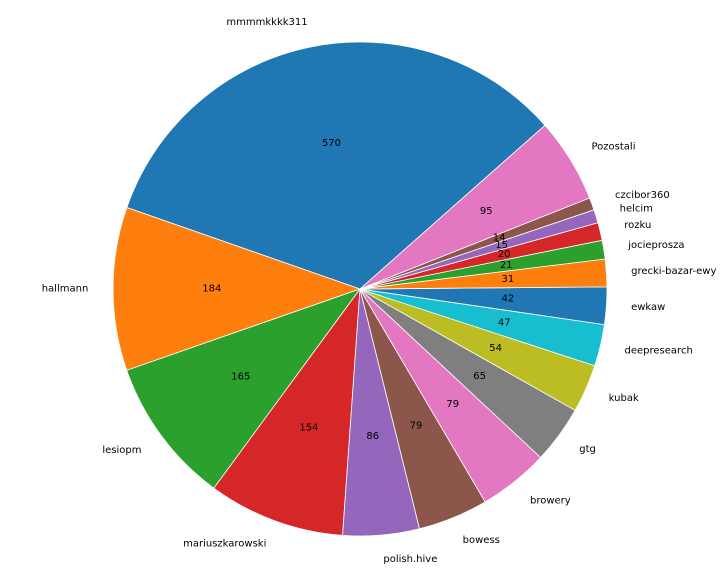 This screenshot has height=576, width=720. What do you see at coordinates (587, 449) in the screenshot?
I see `pie-category-label: gtg` at bounding box center [587, 449].